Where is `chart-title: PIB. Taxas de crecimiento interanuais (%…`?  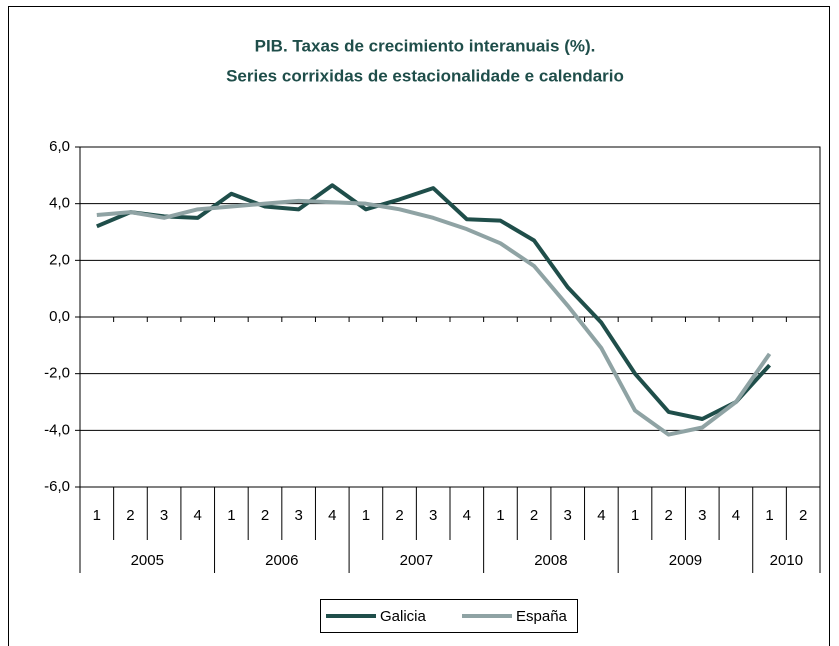 chart-title: PIB. Taxas de crecimiento interanuais (%… is located at coordinates (425, 45).